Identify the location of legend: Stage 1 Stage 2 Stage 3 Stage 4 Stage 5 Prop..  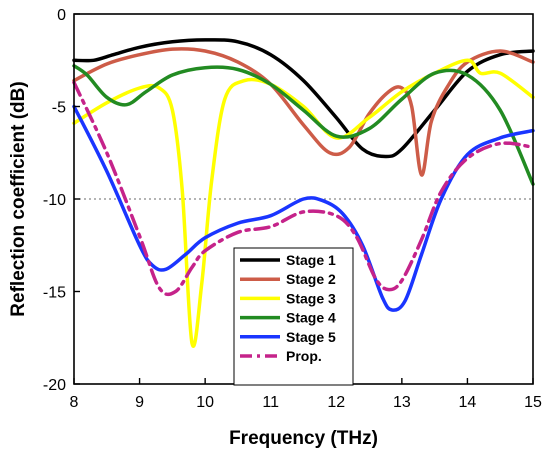
(293, 316).